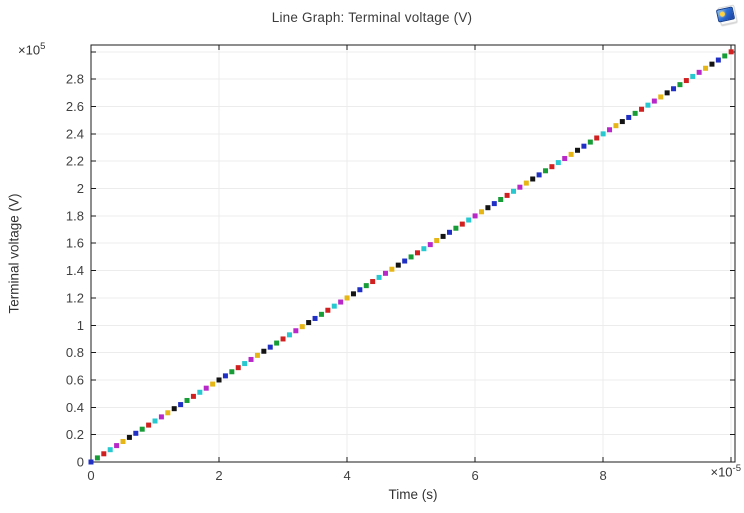  What do you see at coordinates (75, 79) in the screenshot?
I see `y-tick-label: 2.8` at bounding box center [75, 79].